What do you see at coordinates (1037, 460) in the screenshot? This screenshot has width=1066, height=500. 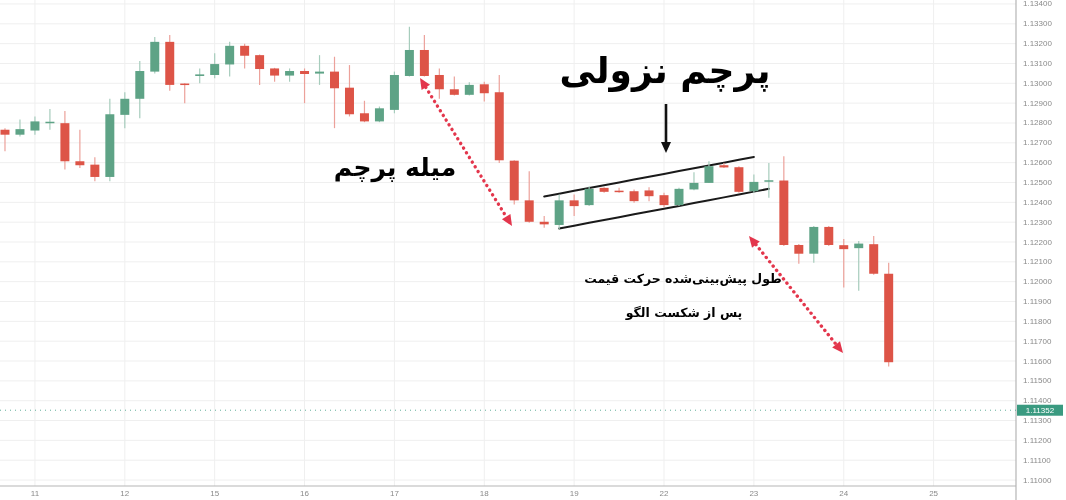 I see `y-tick-label: 1.11100` at bounding box center [1037, 460].